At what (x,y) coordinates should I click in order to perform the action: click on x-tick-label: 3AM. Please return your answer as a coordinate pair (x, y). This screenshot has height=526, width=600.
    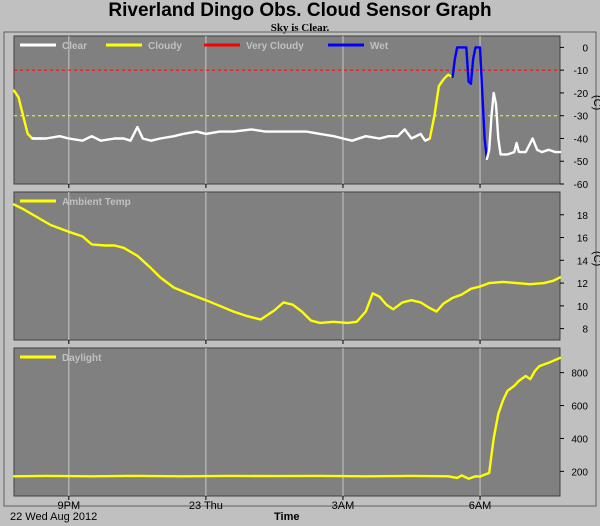
    Looking at the image, I should click on (343, 506).